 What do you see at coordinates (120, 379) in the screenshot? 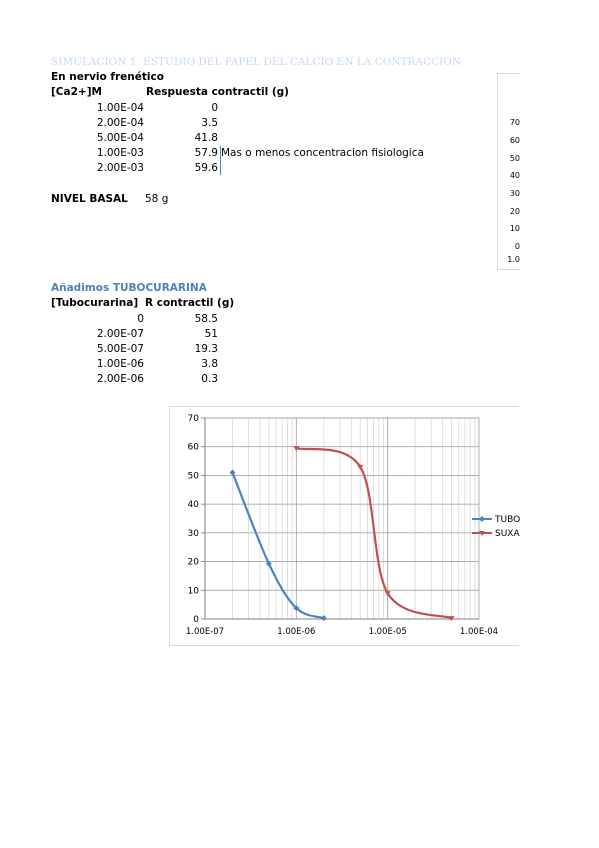
I see `tubocurarina-conc-cell: 2.00E-06` at bounding box center [120, 379].